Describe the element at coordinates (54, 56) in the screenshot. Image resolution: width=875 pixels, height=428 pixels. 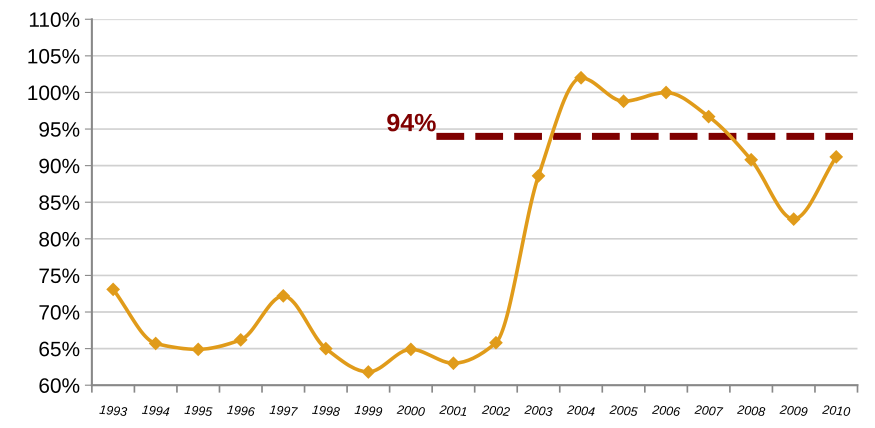
I see `y-tick-label: 105%` at that location.